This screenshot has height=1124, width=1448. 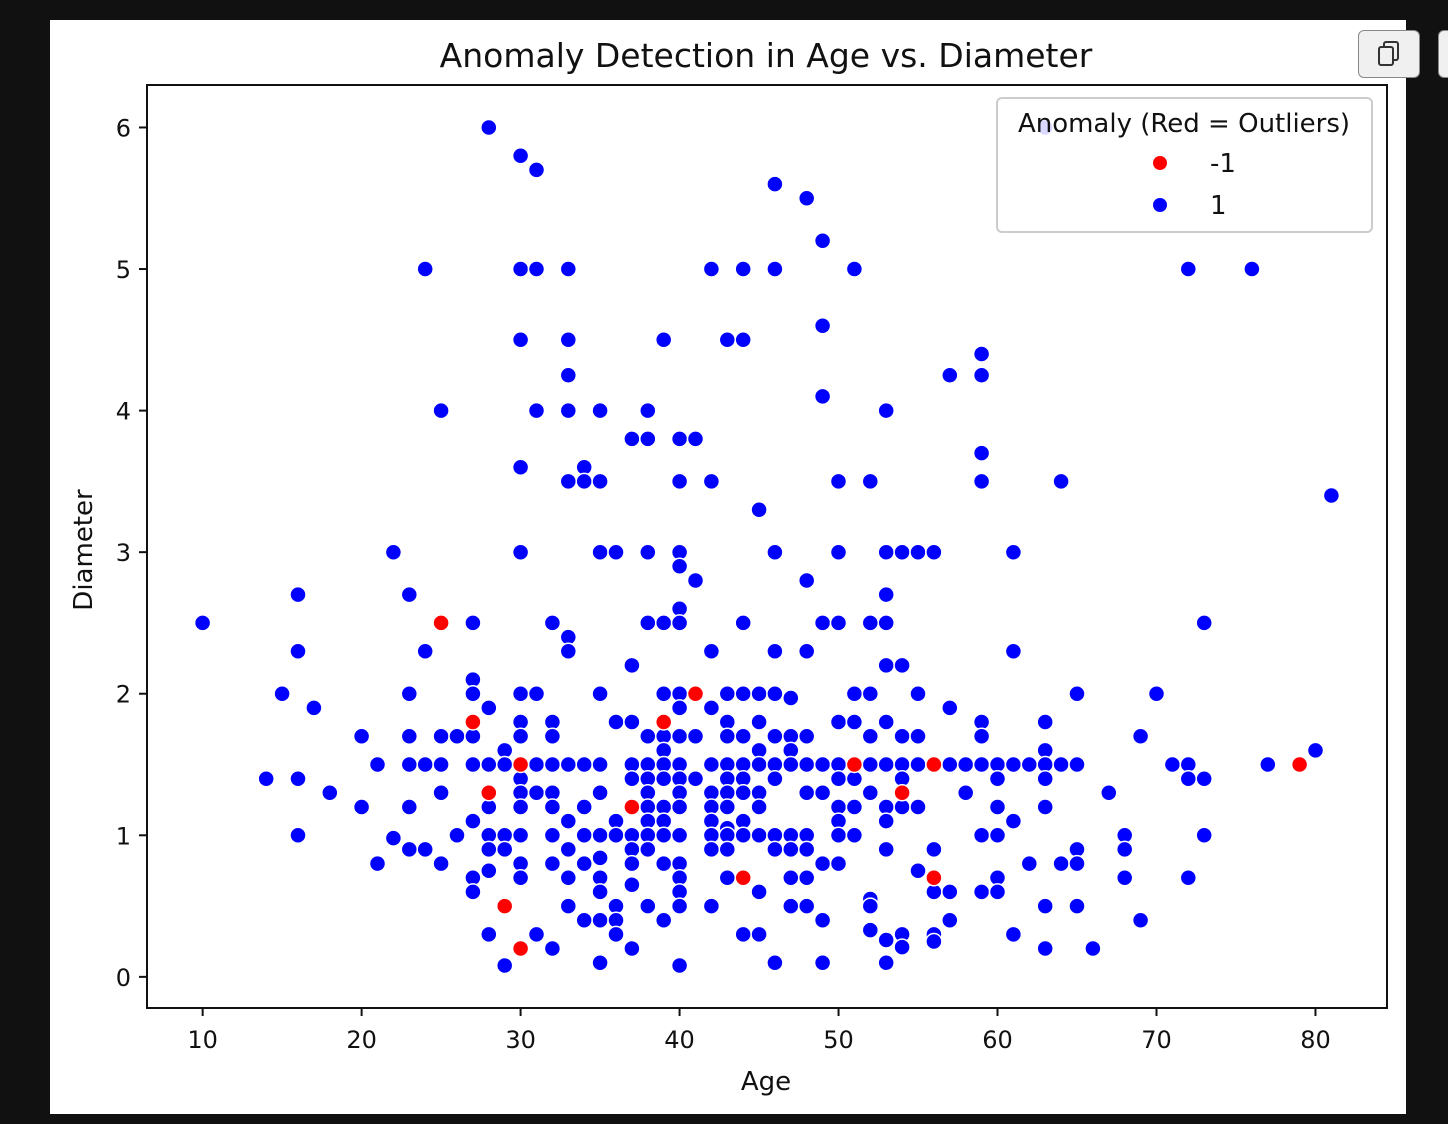 What do you see at coordinates (123, 128) in the screenshot?
I see `y-tick-label: 6` at bounding box center [123, 128].